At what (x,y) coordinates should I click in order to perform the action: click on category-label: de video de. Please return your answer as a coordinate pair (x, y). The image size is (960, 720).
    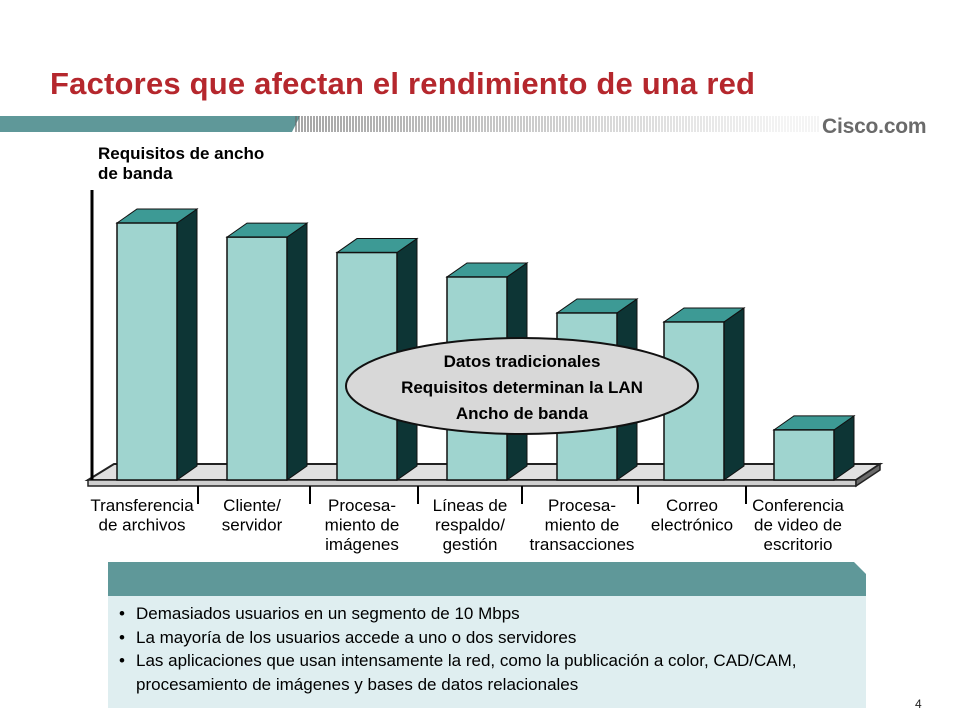
    Looking at the image, I should click on (798, 525).